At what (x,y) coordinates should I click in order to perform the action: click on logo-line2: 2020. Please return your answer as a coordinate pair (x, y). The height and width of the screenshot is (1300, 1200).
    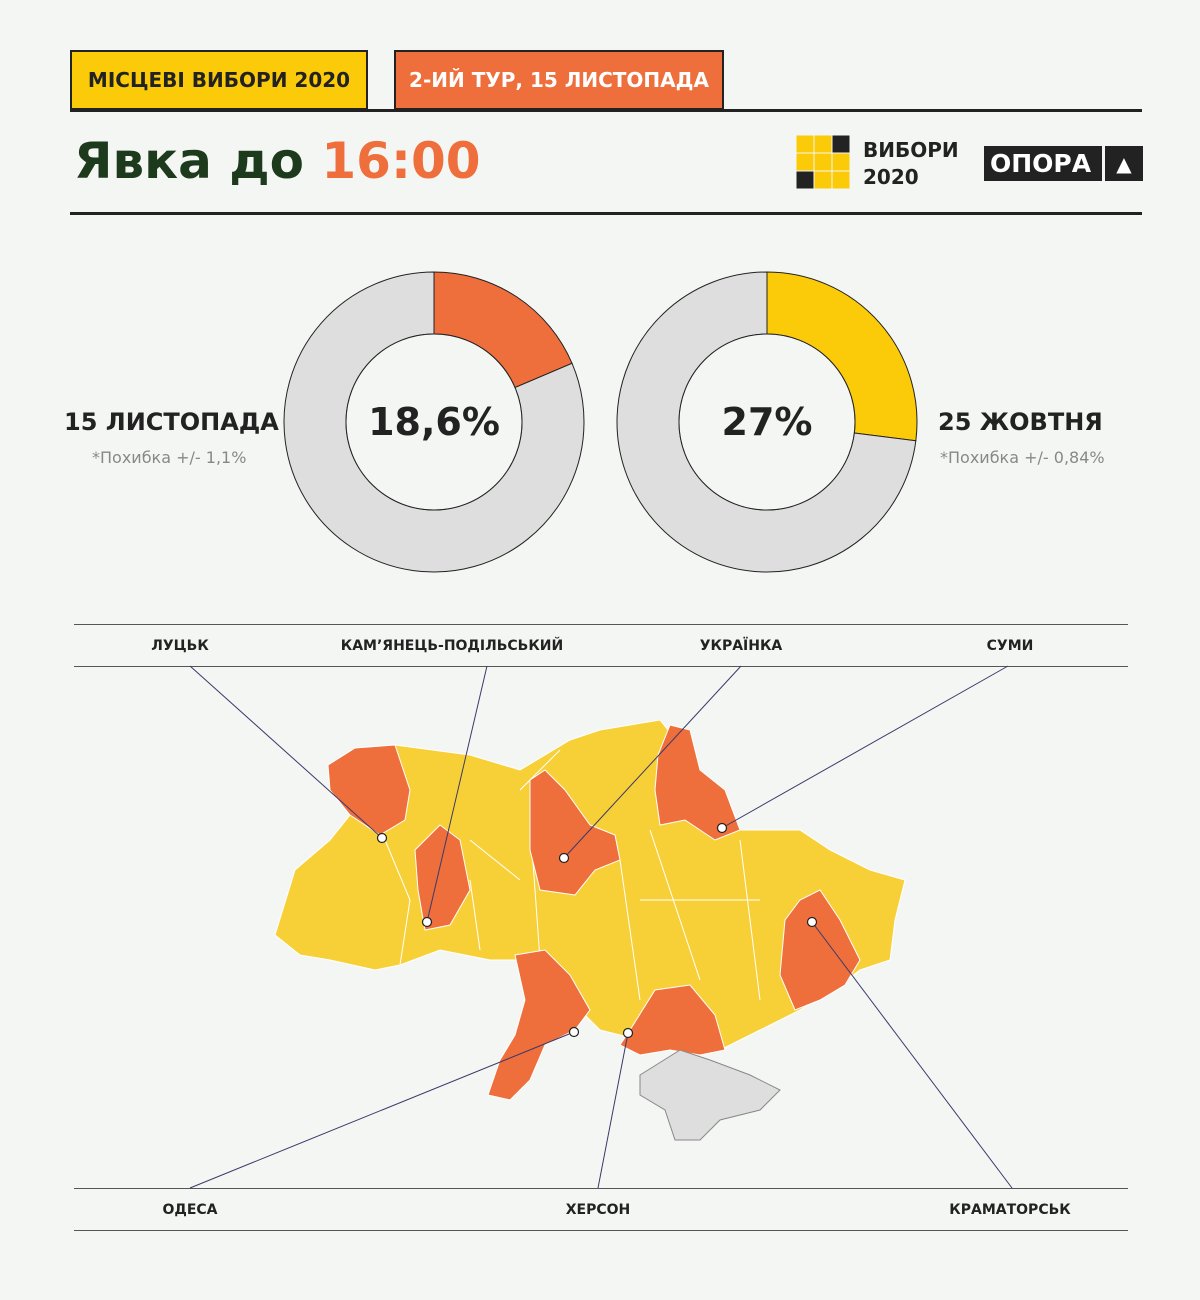
    Looking at the image, I should click on (891, 177).